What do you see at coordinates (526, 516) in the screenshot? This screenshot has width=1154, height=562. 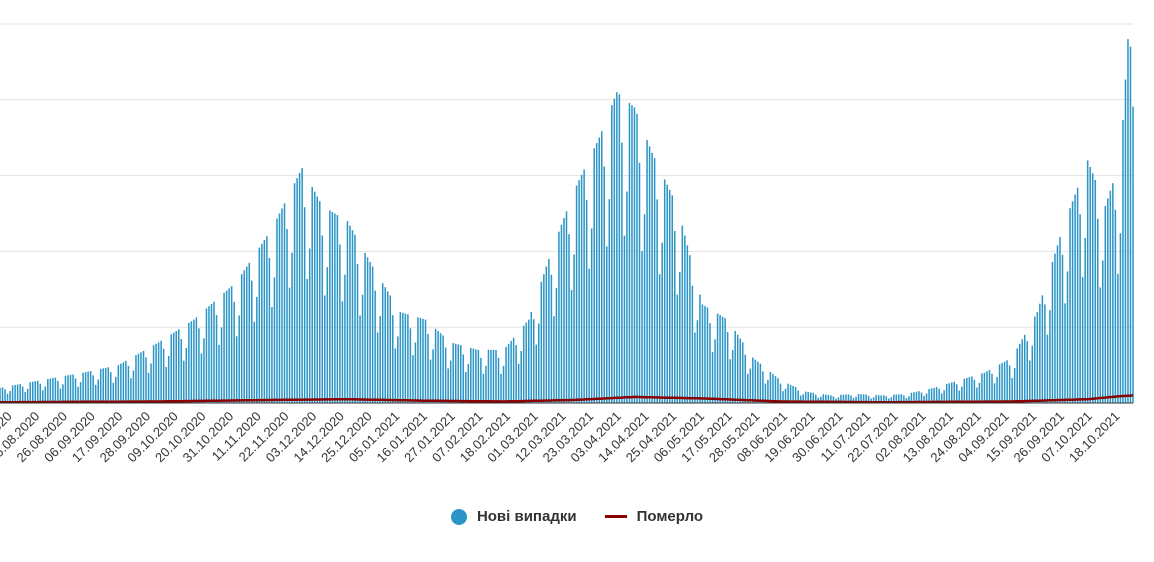 I see `legend-label-new-cases: Нові випадки` at bounding box center [526, 516].